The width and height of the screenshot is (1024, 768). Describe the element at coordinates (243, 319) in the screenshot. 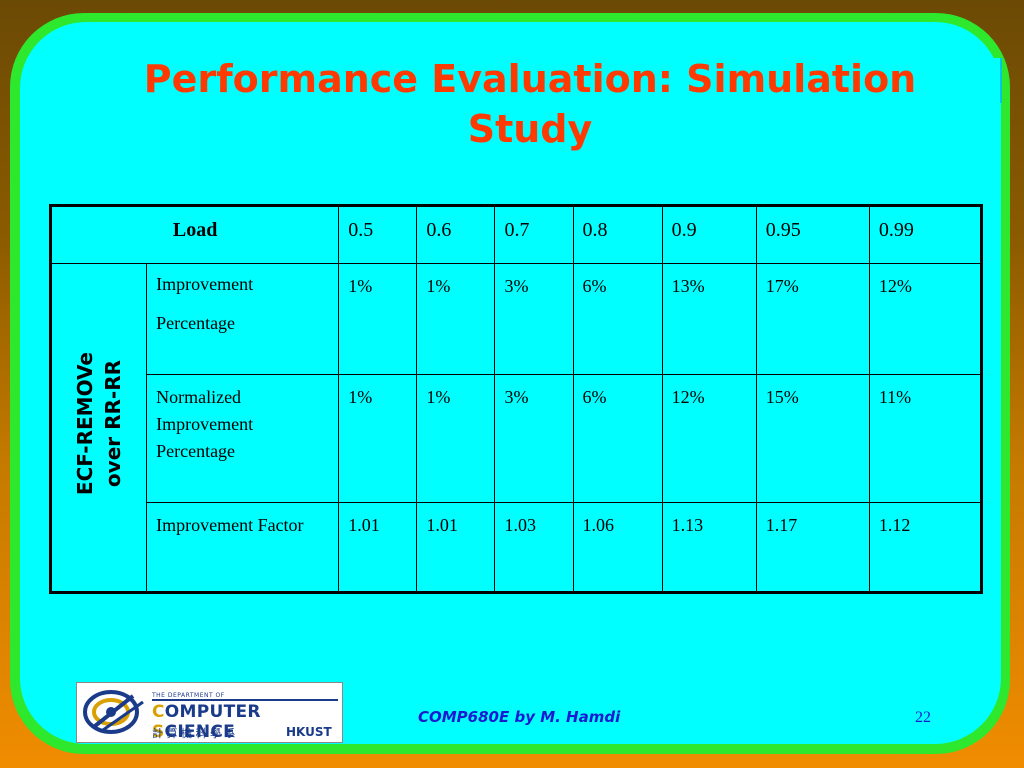

I see `metric-label: Improvement Percentage` at that location.